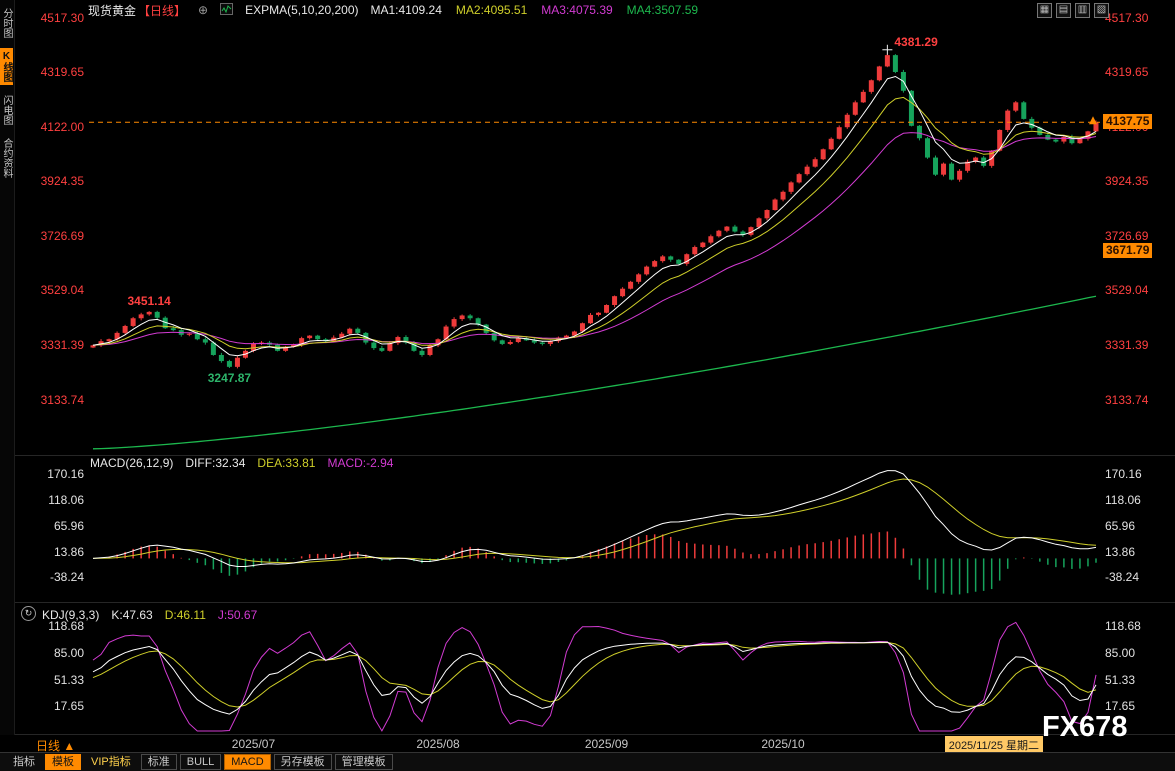  I want to click on window-controls: ▦ ▤ ▥ ▧, so click(1073, 10).